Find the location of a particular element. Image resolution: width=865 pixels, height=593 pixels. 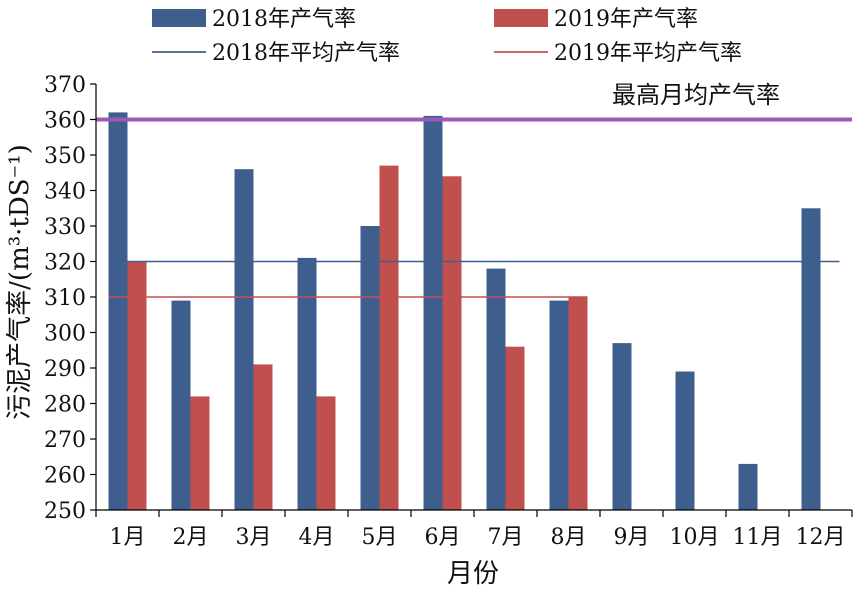

legend-label-1: 2018年产气率 is located at coordinates (284, 19).